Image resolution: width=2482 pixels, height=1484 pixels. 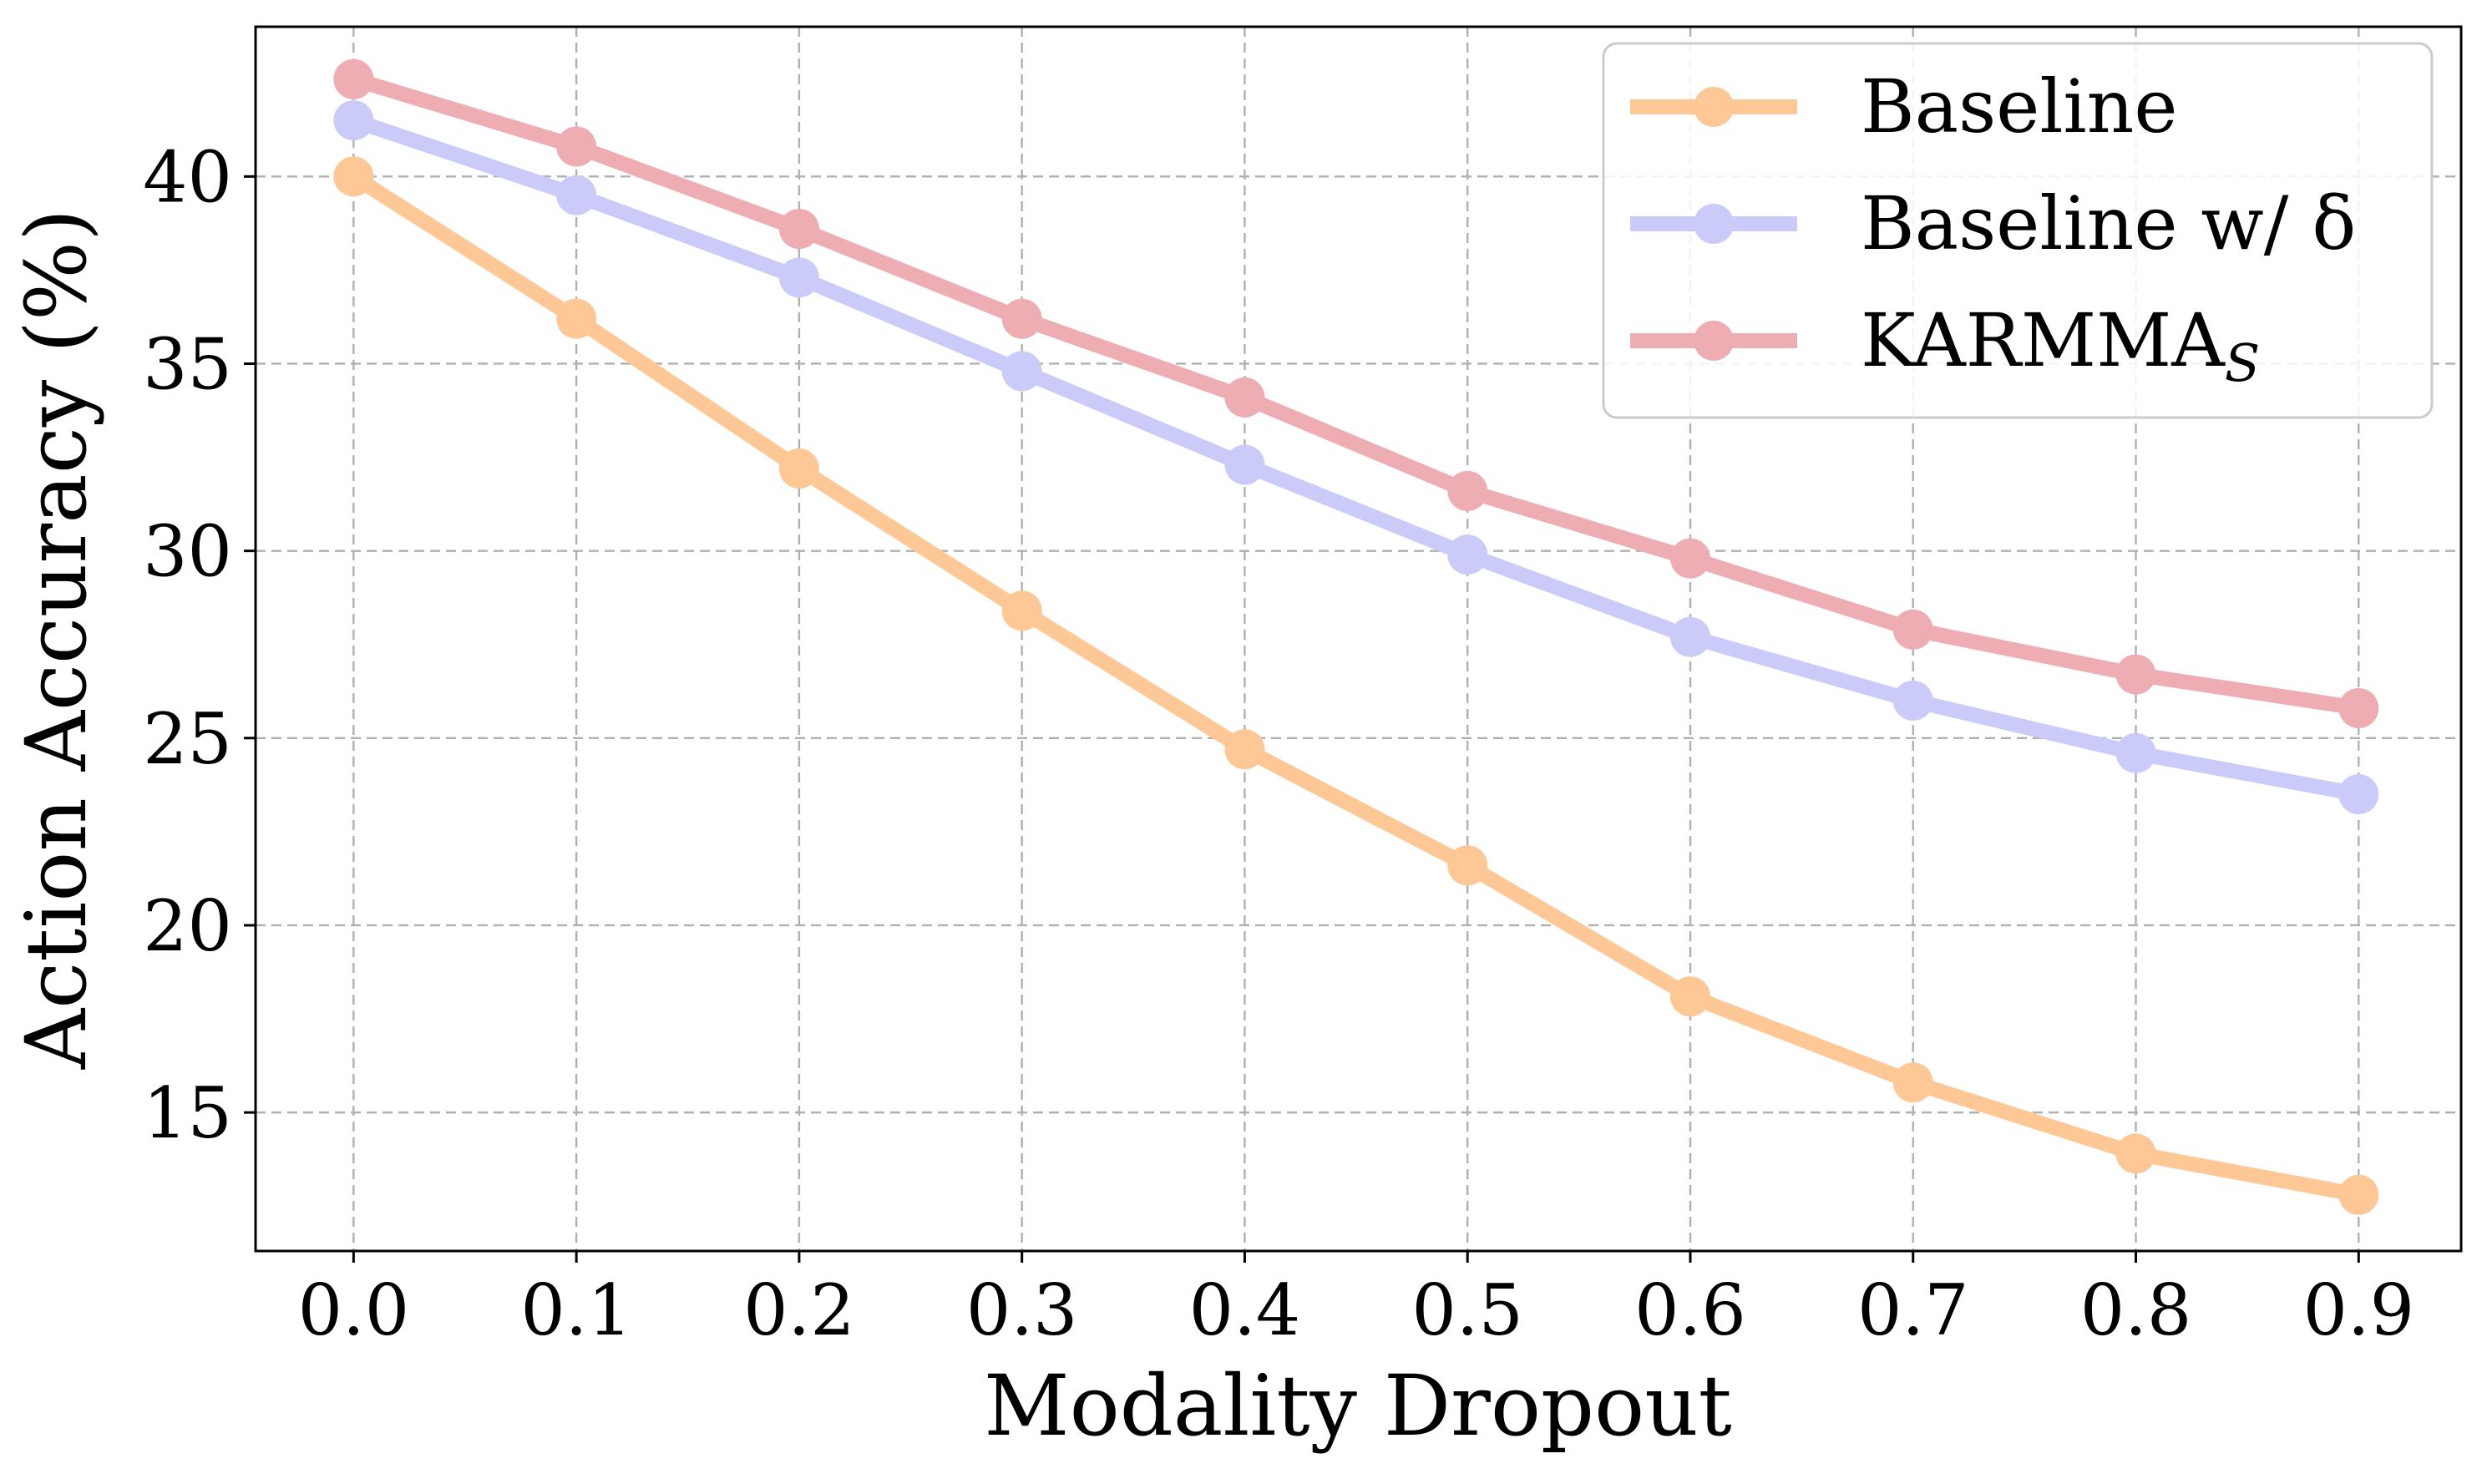 I want to click on y-tick-label: 30, so click(x=187, y=552).